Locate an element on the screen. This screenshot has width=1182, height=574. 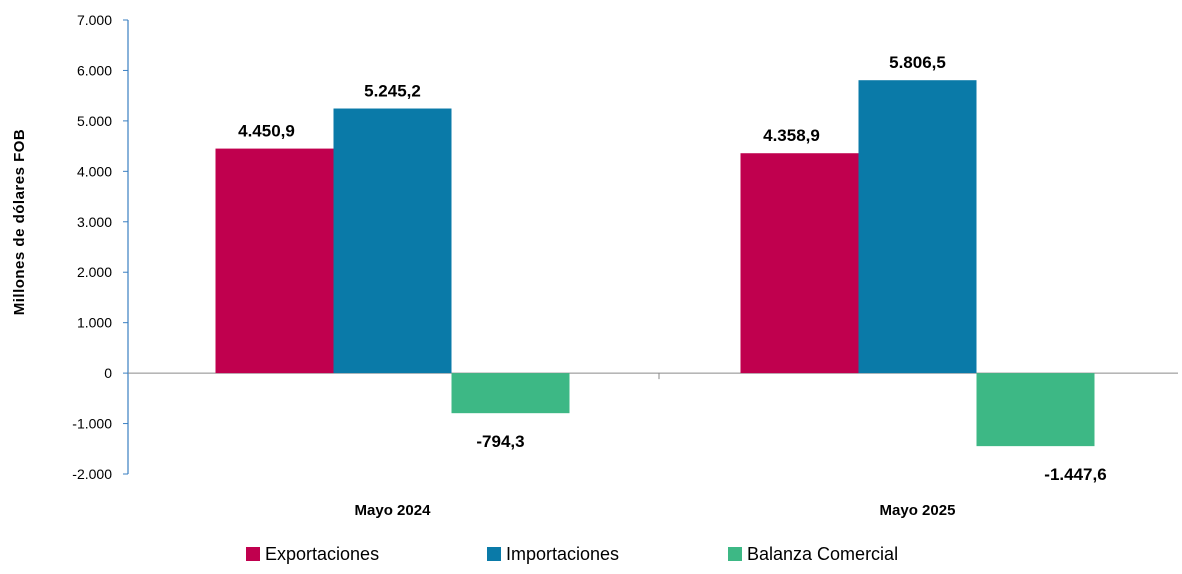
legend-label: Exportaciones is located at coordinates (322, 554).